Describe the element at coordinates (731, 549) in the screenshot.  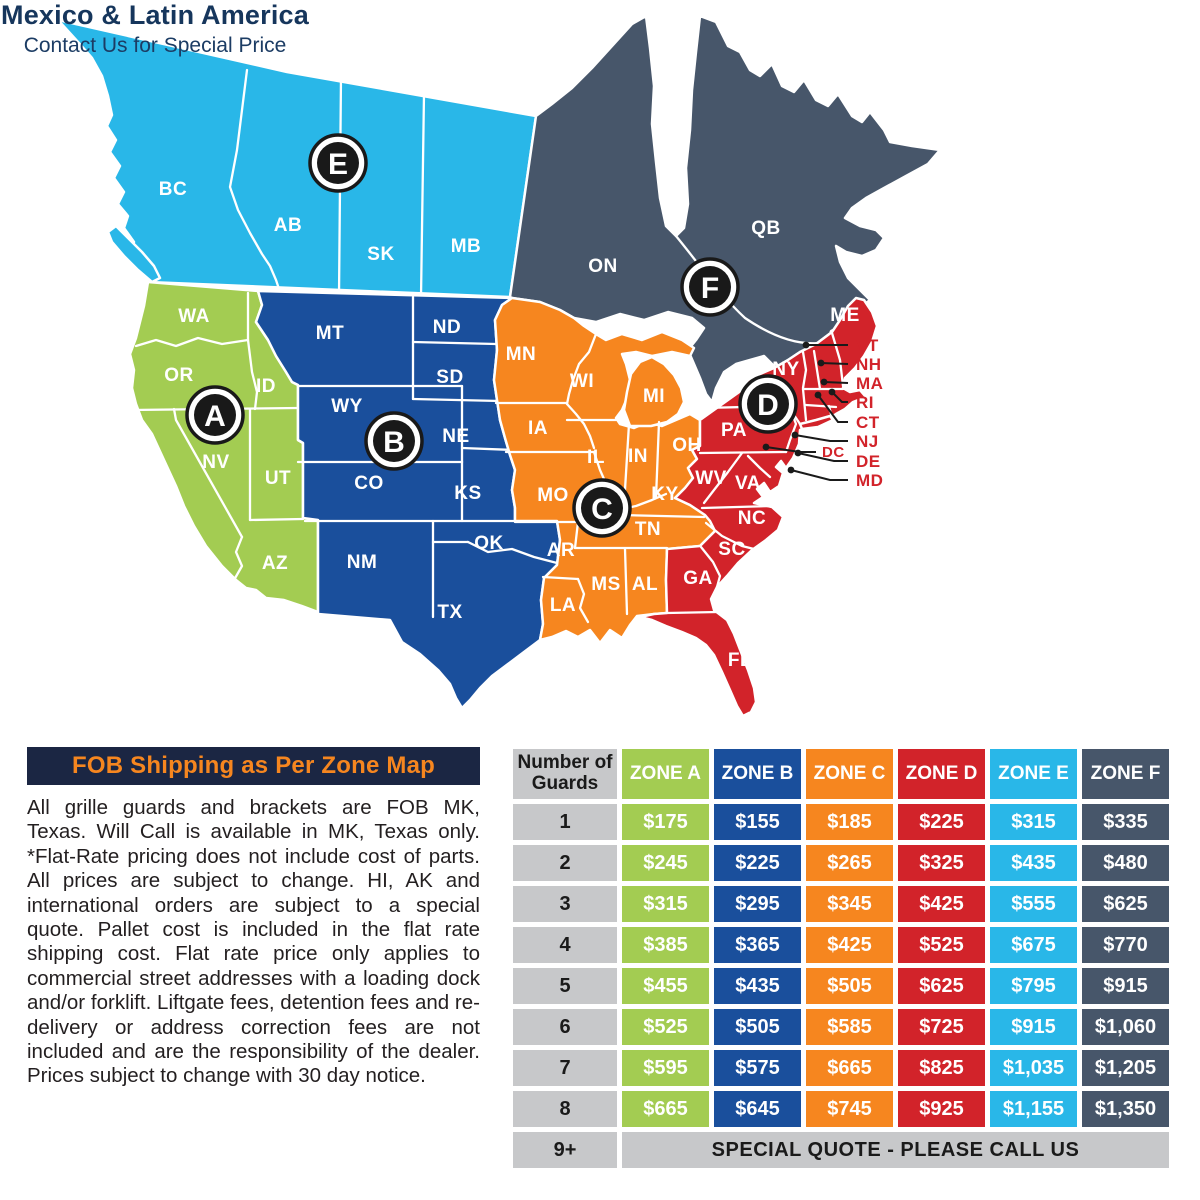
I see `label-sc: SC` at that location.